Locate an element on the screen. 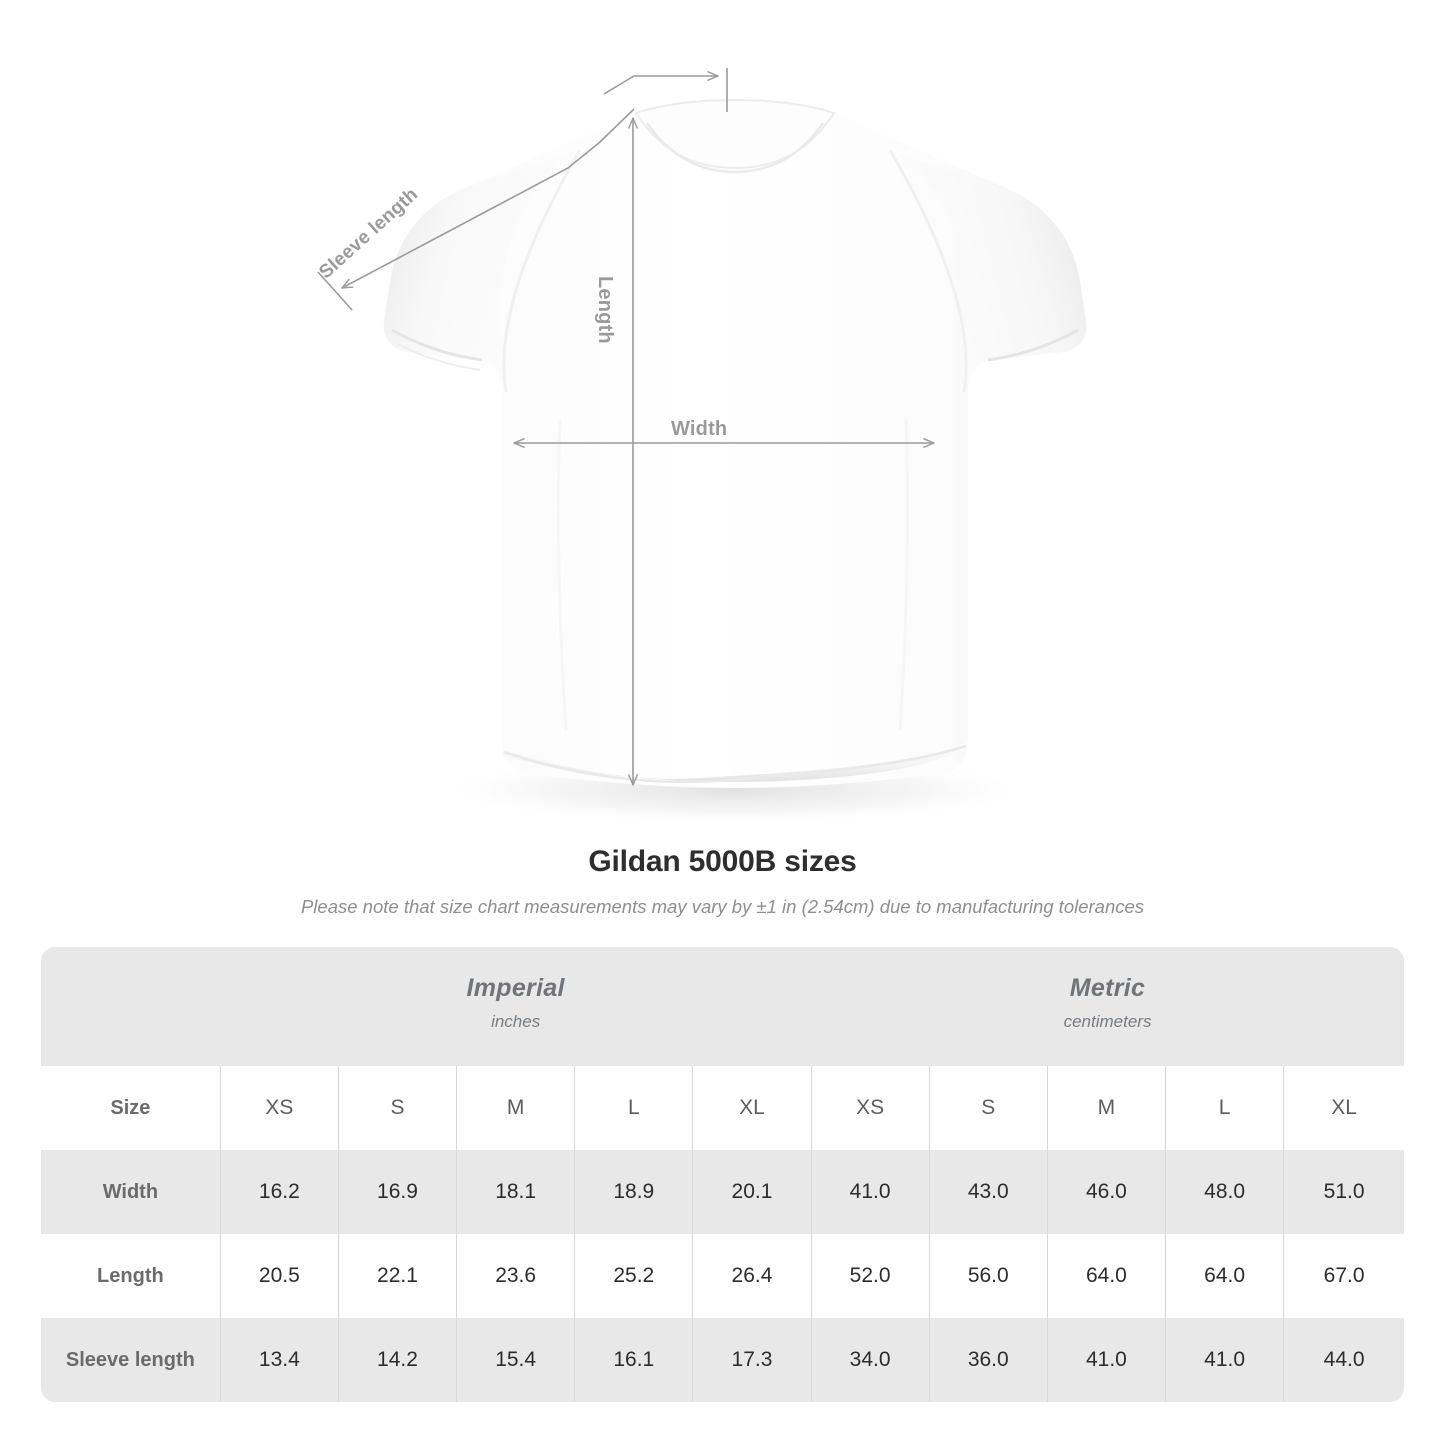  unit-name-imperial: Imperial is located at coordinates (515, 987).